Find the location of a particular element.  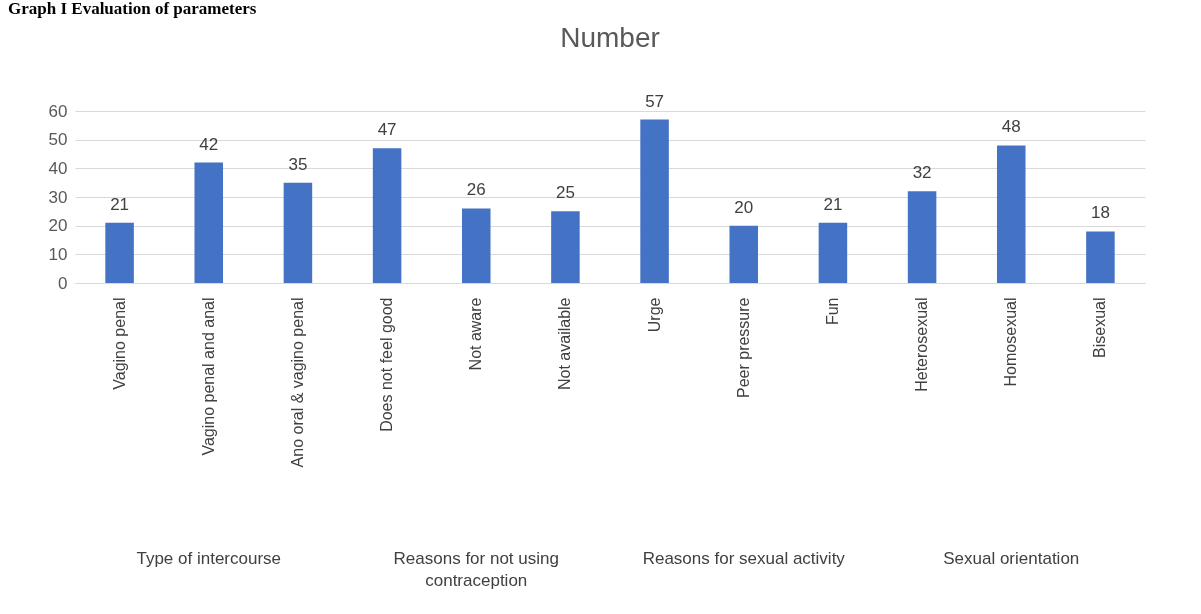

x-tick-label: Not available is located at coordinates (565, 343).